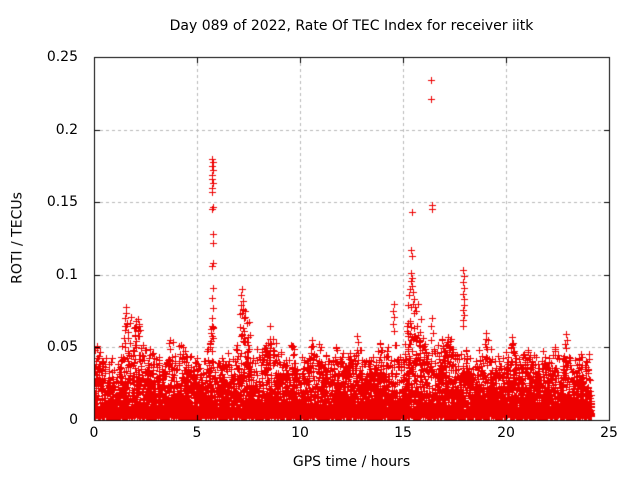 Image resolution: width=640 pixels, height=480 pixels. What do you see at coordinates (66, 274) in the screenshot?
I see `y-tick-label: 0.1` at bounding box center [66, 274].